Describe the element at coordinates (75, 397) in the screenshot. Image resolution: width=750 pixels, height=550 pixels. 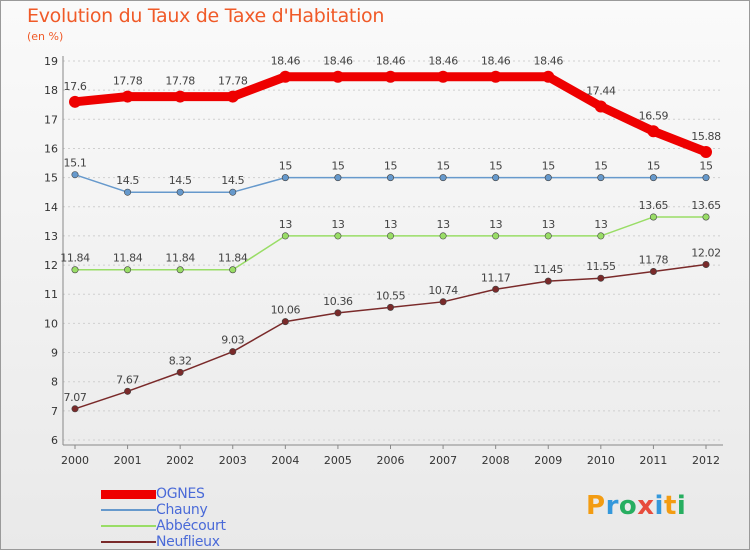
I see `data-label: 7.07` at that location.